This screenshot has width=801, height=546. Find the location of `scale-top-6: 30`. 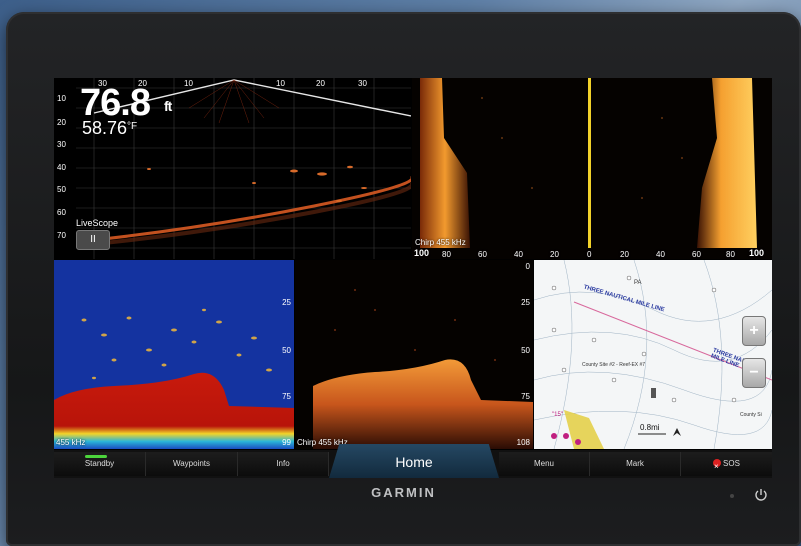

scale-top-6: 30 is located at coordinates (362, 83).